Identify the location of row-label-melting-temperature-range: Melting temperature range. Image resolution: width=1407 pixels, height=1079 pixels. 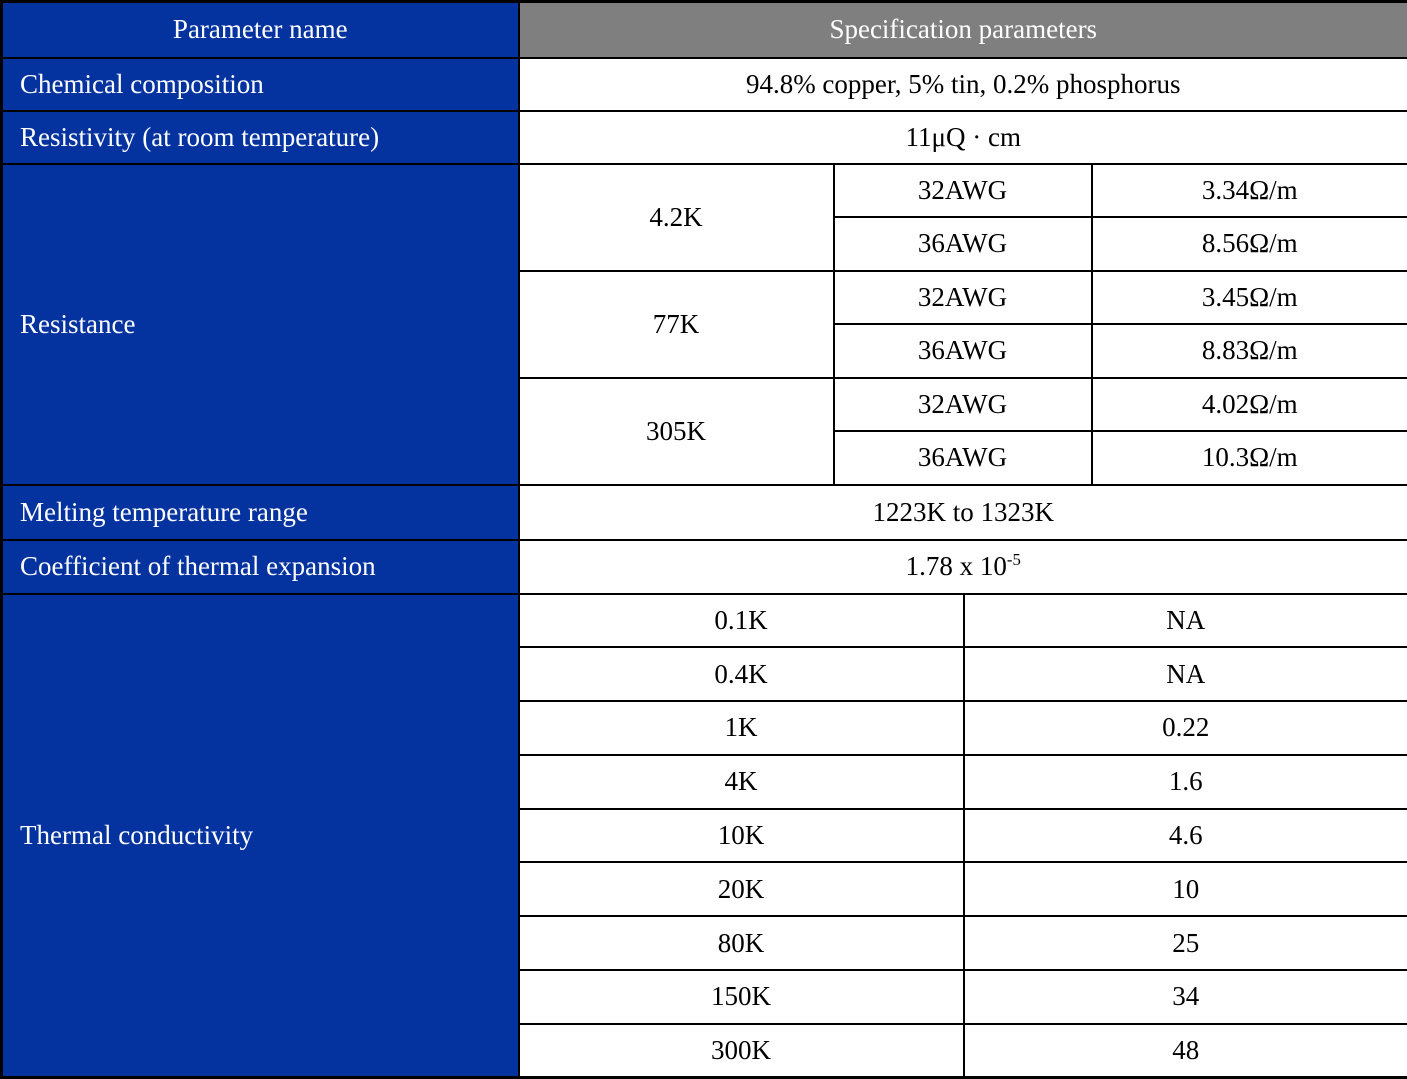
(260, 512).